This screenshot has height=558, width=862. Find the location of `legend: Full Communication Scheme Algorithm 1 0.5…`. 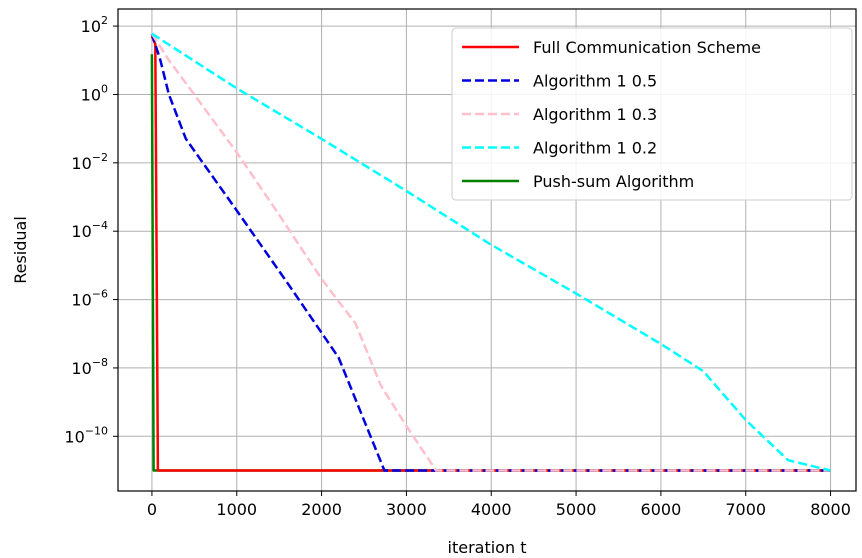

legend: Full Communication Scheme Algorithm 1 0.5… is located at coordinates (652, 114).